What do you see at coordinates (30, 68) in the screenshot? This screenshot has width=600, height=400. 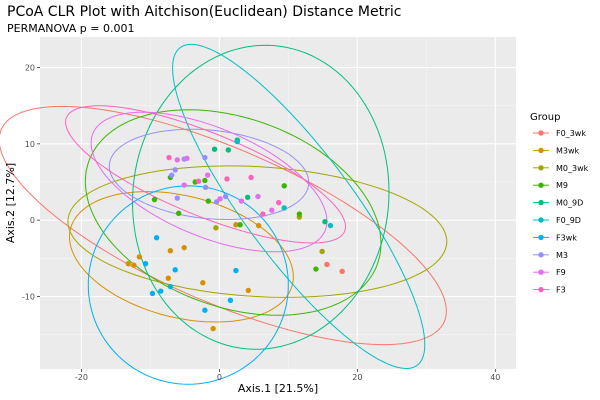 I see `y-tick-label: 20` at bounding box center [30, 68].